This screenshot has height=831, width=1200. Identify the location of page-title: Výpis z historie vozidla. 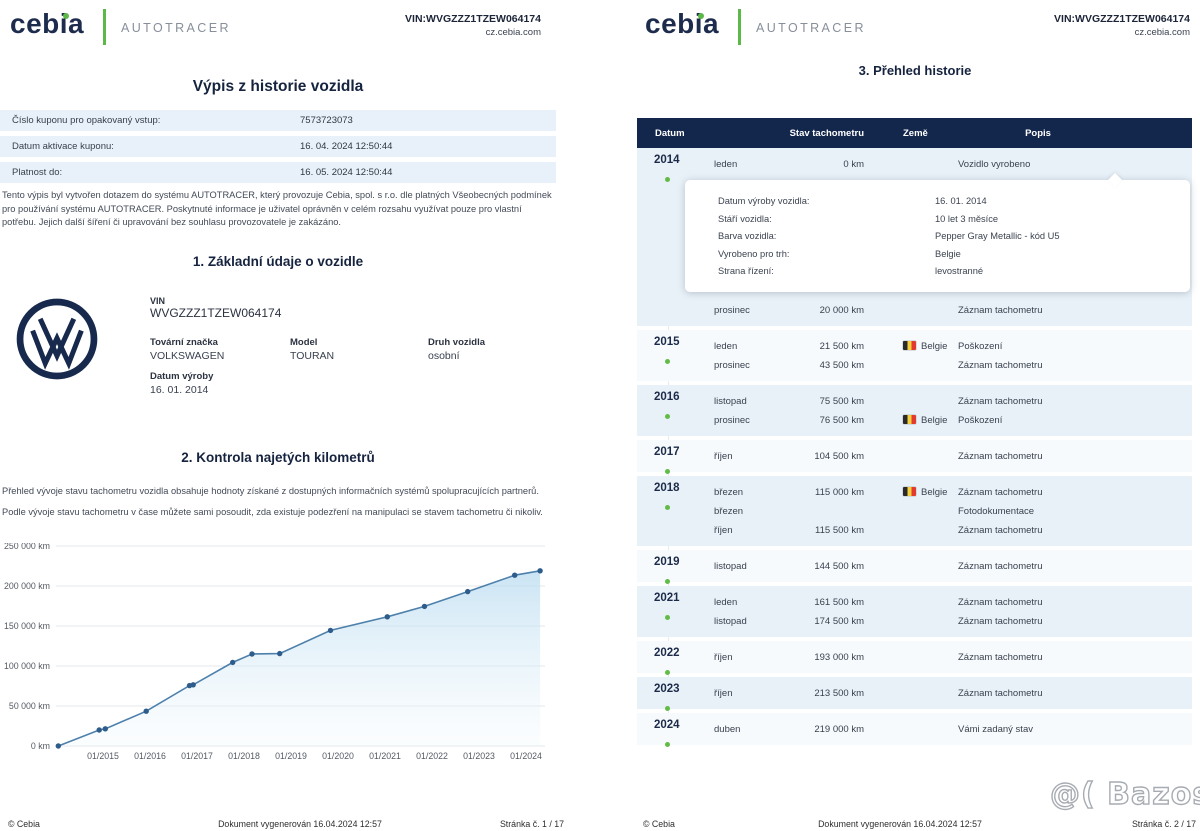
(278, 86).